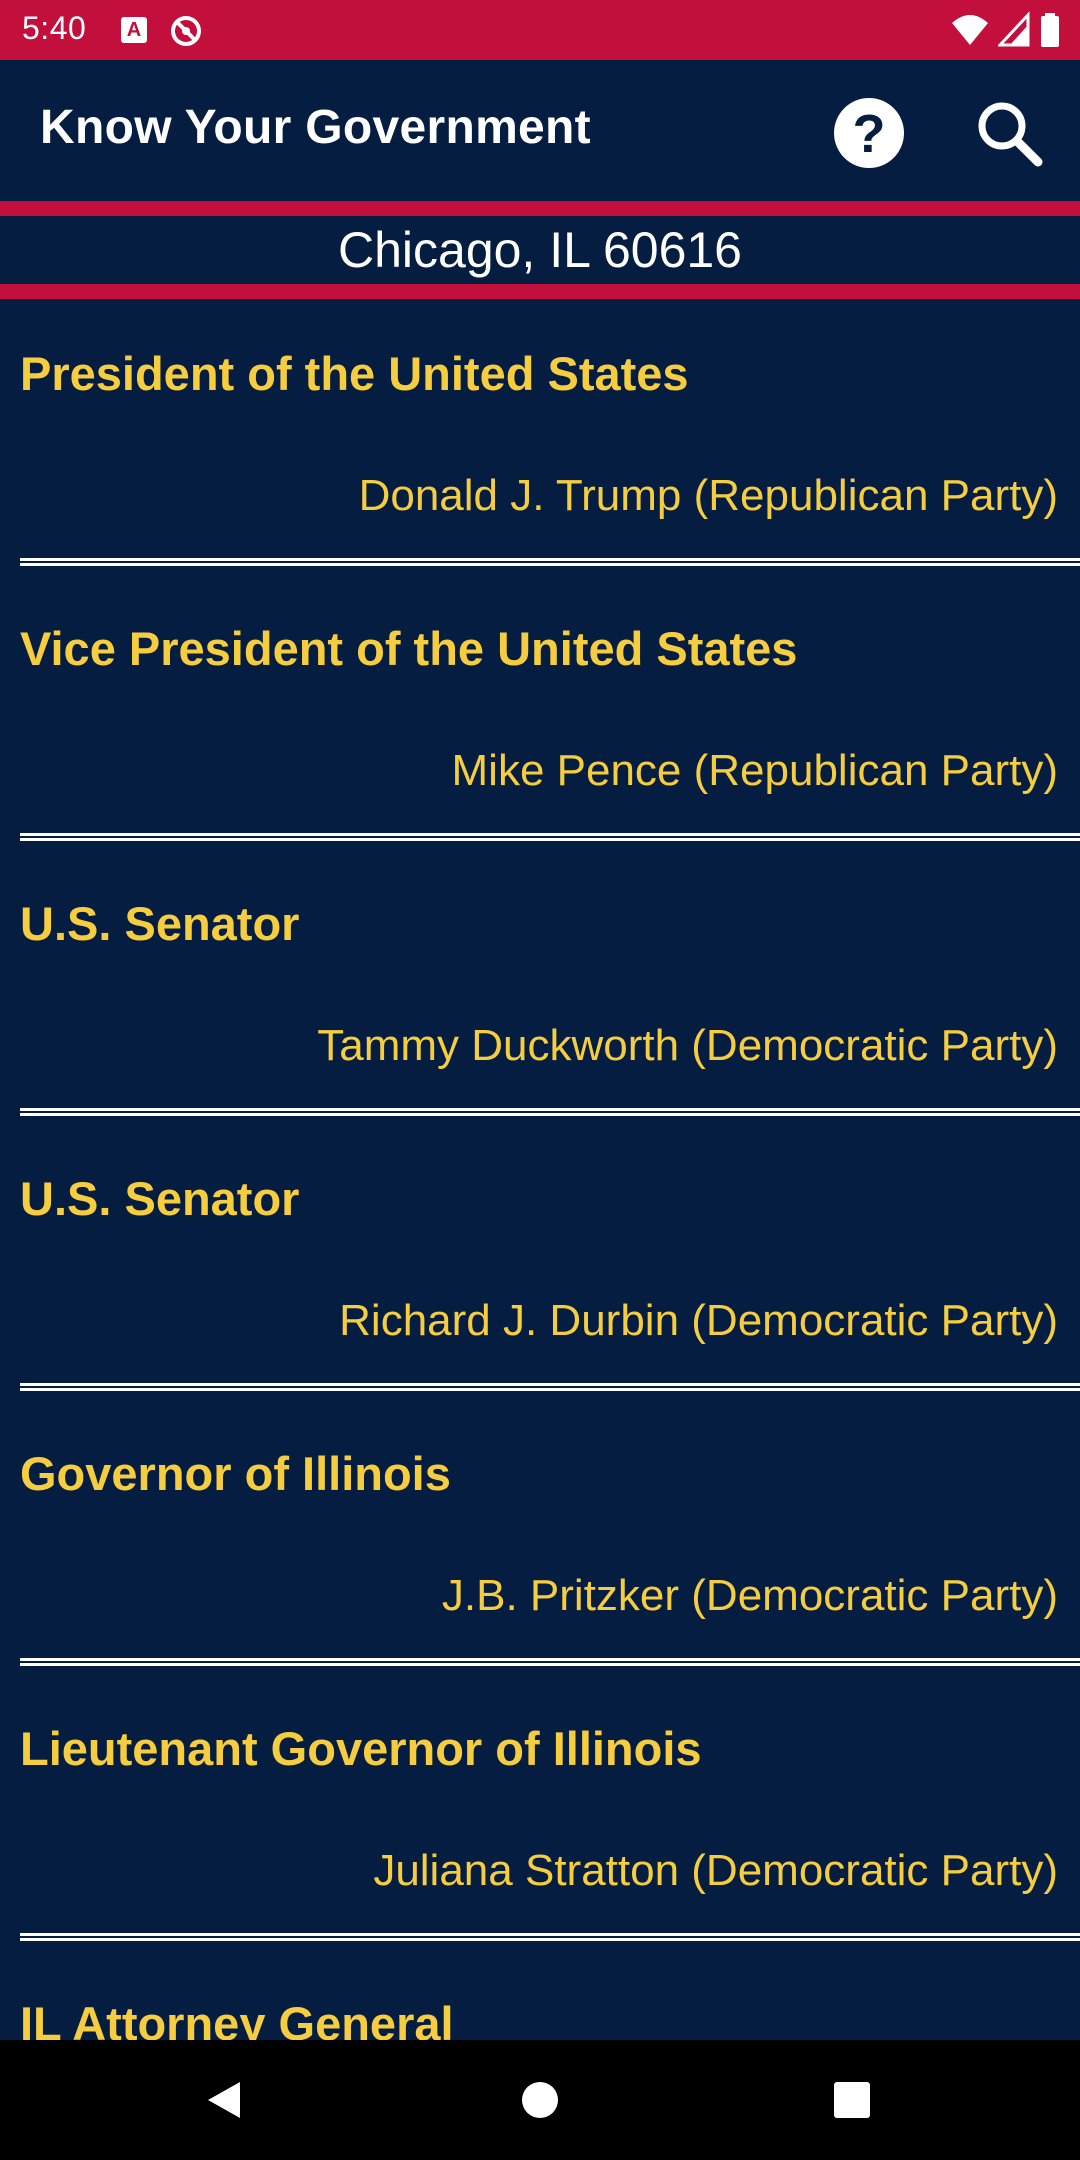 Image resolution: width=1080 pixels, height=2160 pixels. I want to click on status-time: 5:40, so click(54, 28).